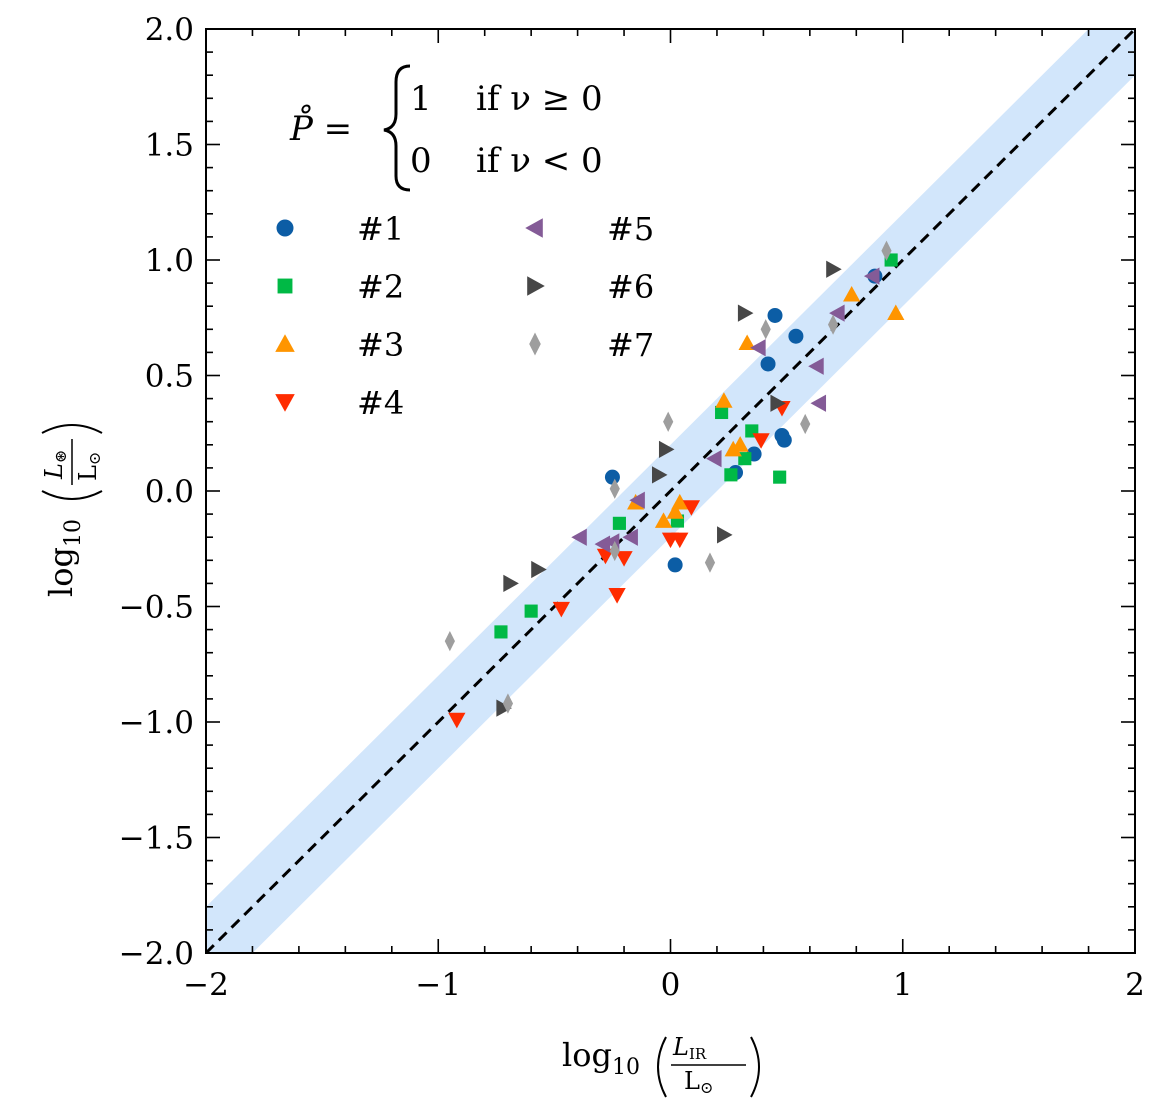  What do you see at coordinates (72, 429) in the screenshot?
I see `y-axis-right-paren` at bounding box center [72, 429].